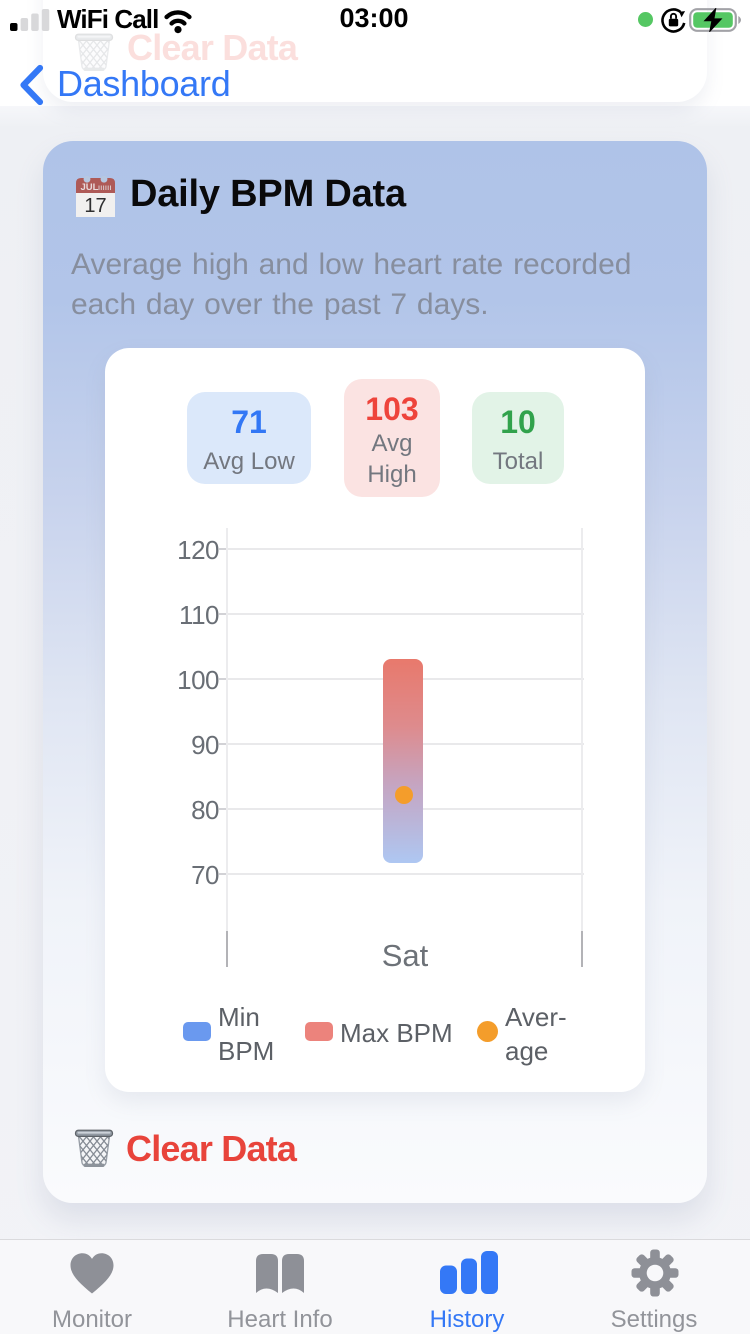  Describe the element at coordinates (90, 187) in the screenshot. I see `svg-text: JUL` at that location.